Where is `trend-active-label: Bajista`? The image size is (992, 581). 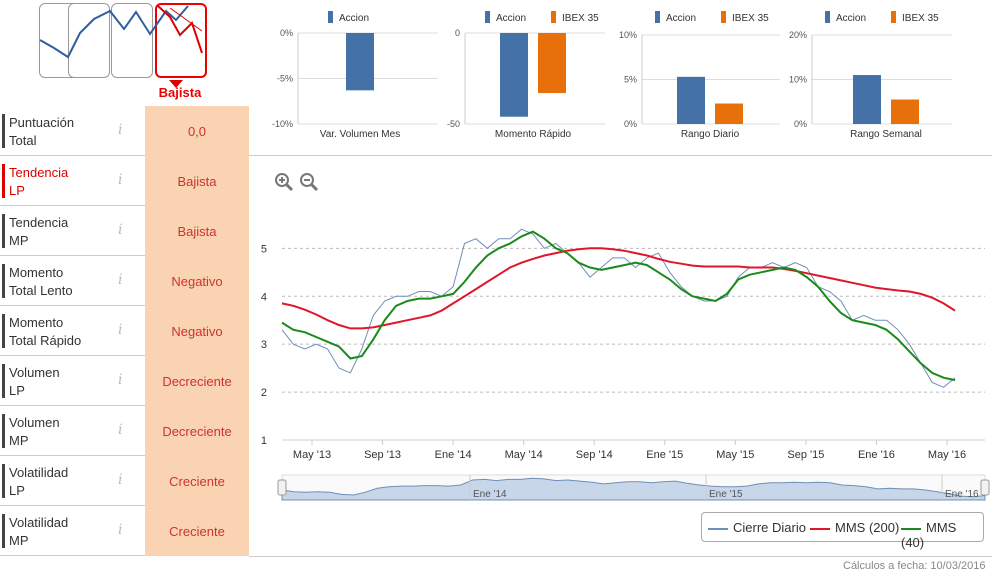
trend-active-label: Bajista is located at coordinates (180, 92).